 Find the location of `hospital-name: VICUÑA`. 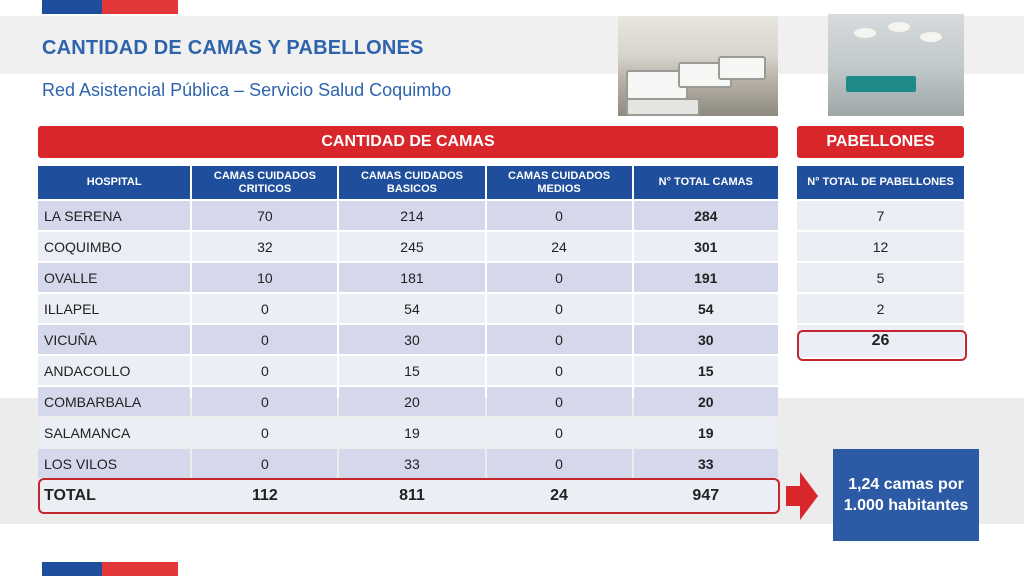

hospital-name: VICUÑA is located at coordinates (114, 339).